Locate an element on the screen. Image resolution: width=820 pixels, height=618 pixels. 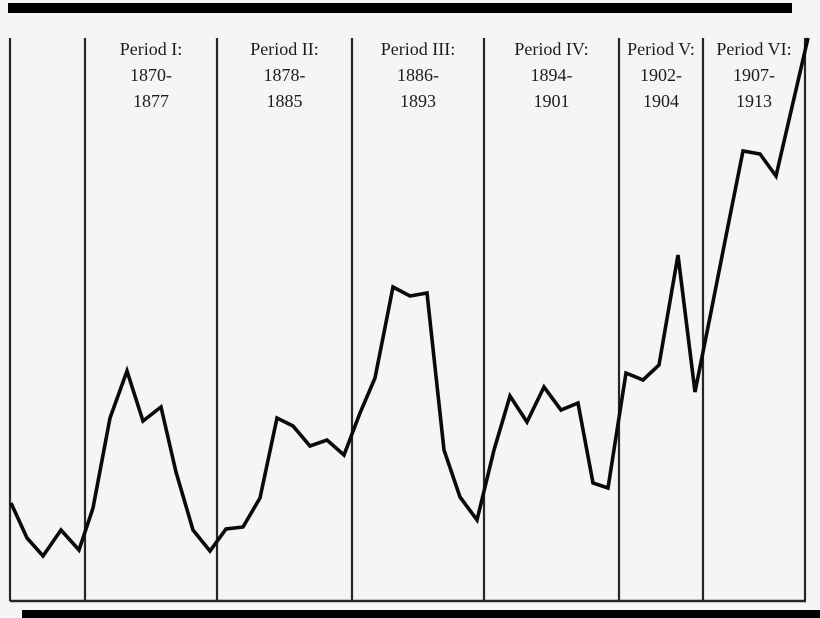
period-label-5: Period V: 1902- 1904 is located at coordinates (661, 75).